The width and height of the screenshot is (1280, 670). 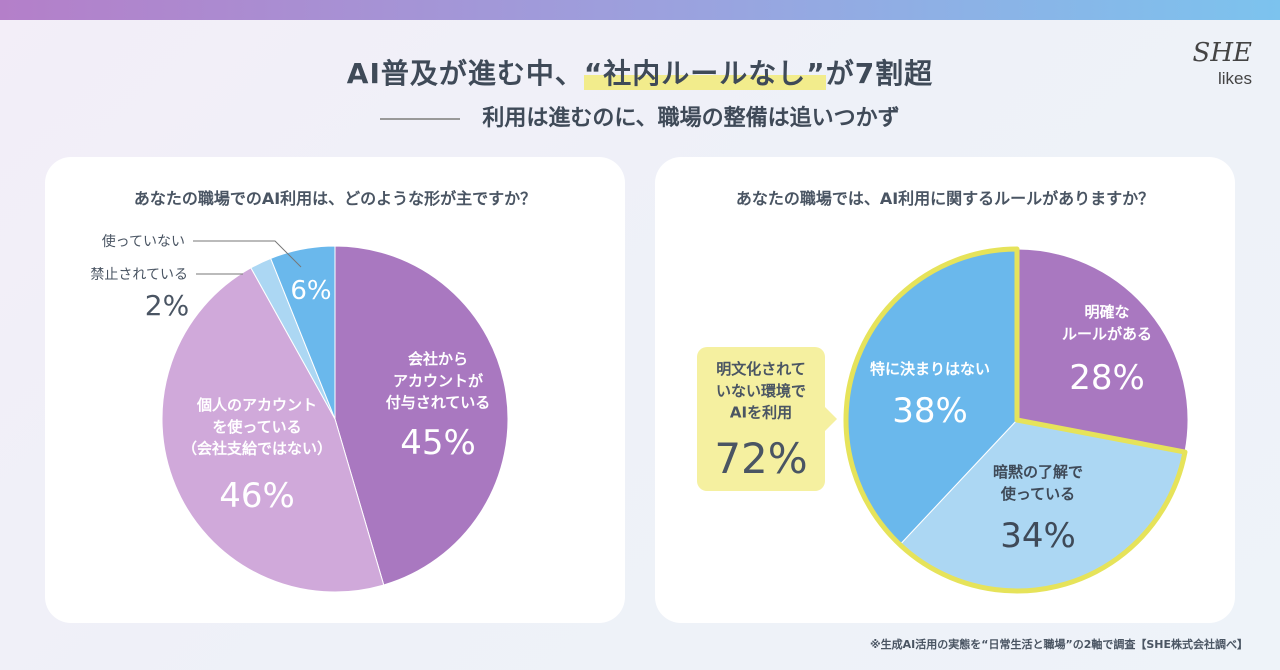 I want to click on she-likes-logo: SHE likes, so click(x=1222, y=63).